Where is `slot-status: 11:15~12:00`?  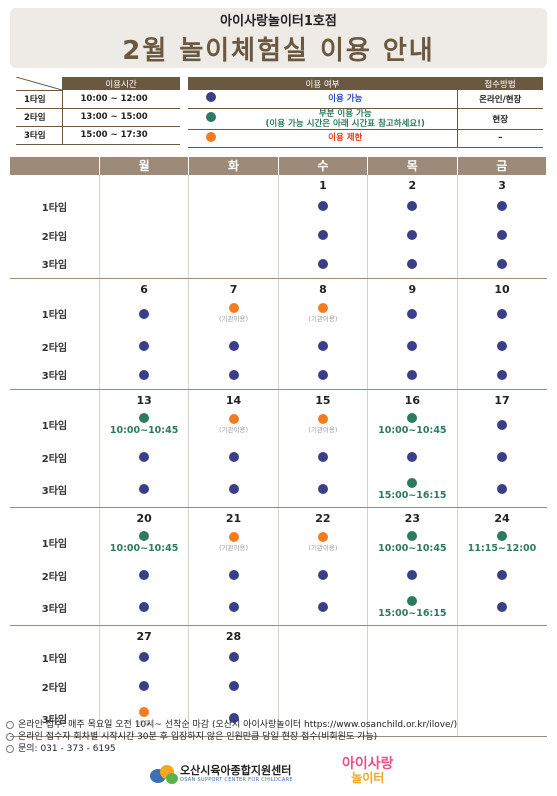 slot-status: 11:15~12:00 is located at coordinates (502, 542).